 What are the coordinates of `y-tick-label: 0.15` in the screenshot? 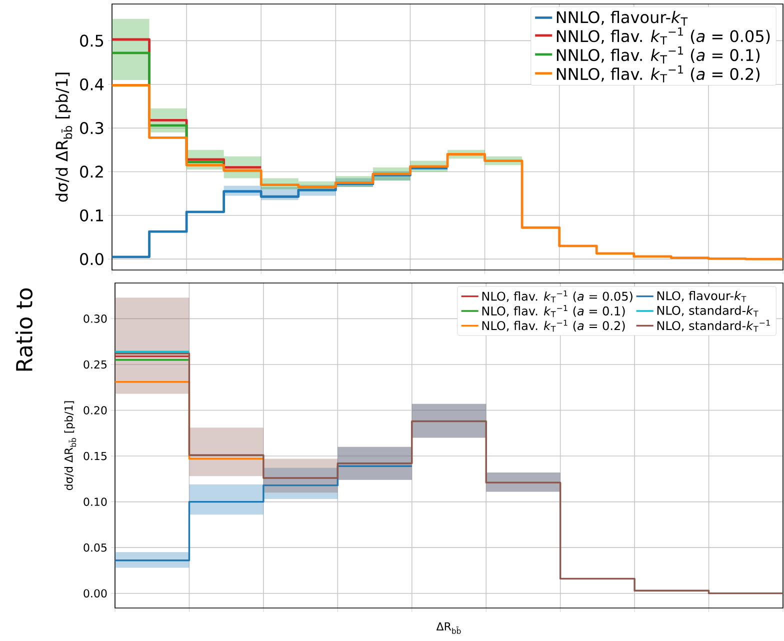 It's located at (95, 456).